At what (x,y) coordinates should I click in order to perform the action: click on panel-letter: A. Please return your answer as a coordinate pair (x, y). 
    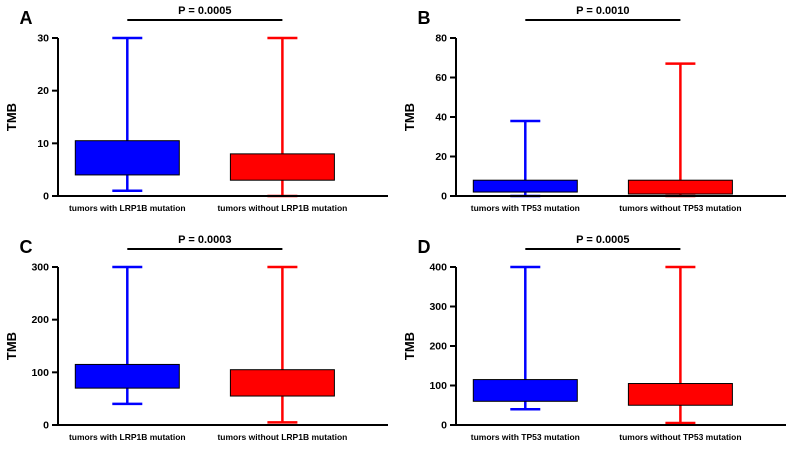
    Looking at the image, I should click on (26, 18).